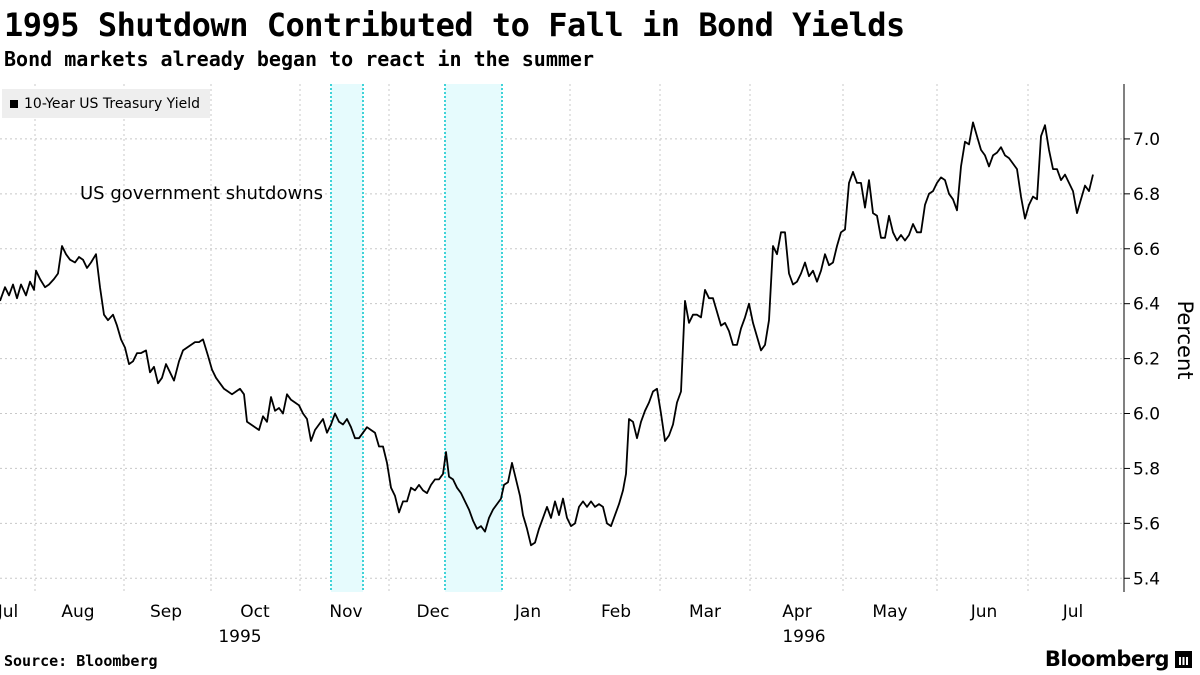  I want to click on x-tick-label: Oct, so click(255, 612).